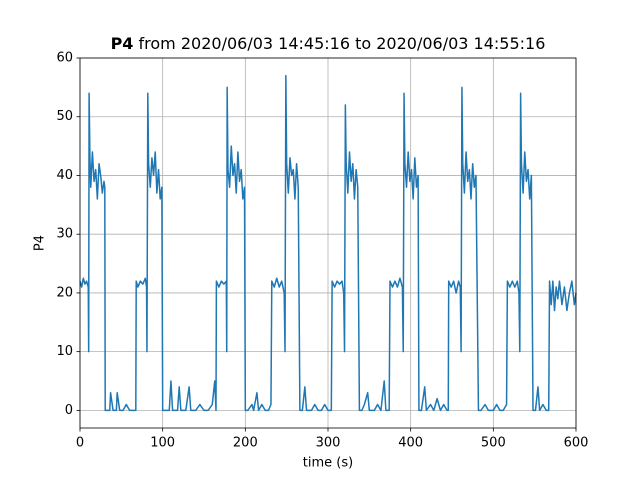  Describe the element at coordinates (162, 443) in the screenshot. I see `x-tick-label: 100` at that location.